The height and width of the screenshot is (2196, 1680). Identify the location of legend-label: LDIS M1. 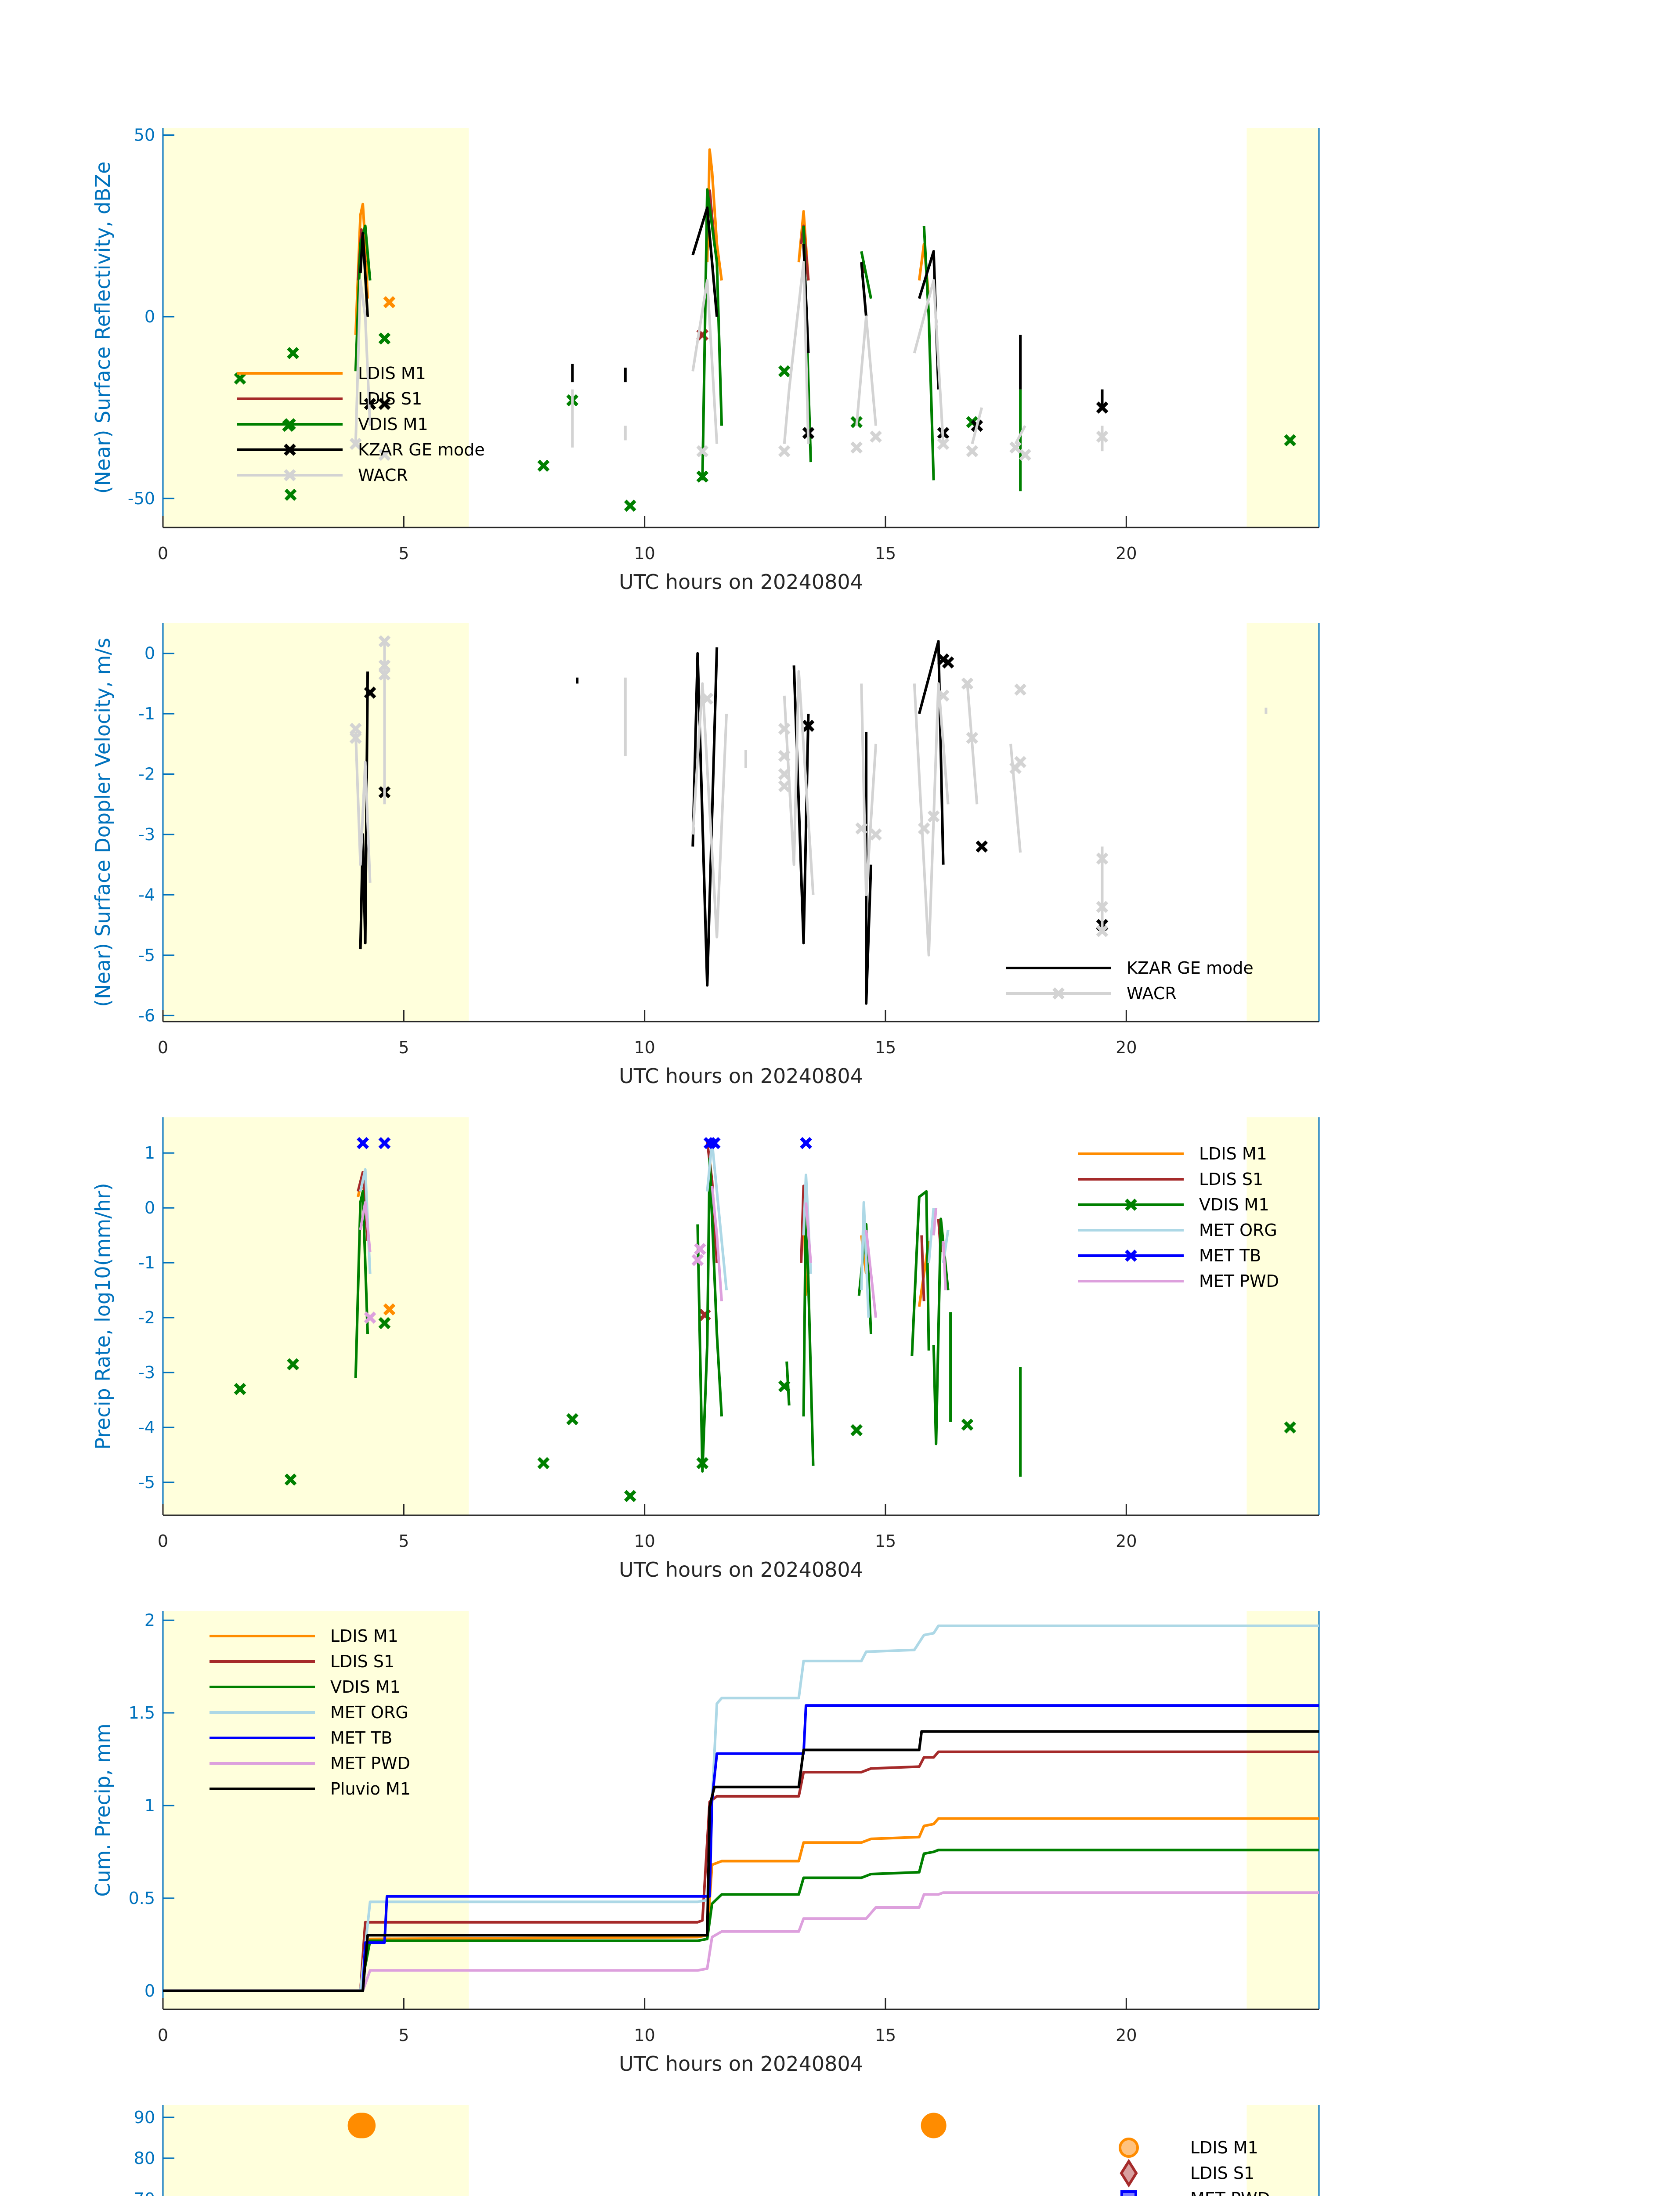
(1233, 1153).